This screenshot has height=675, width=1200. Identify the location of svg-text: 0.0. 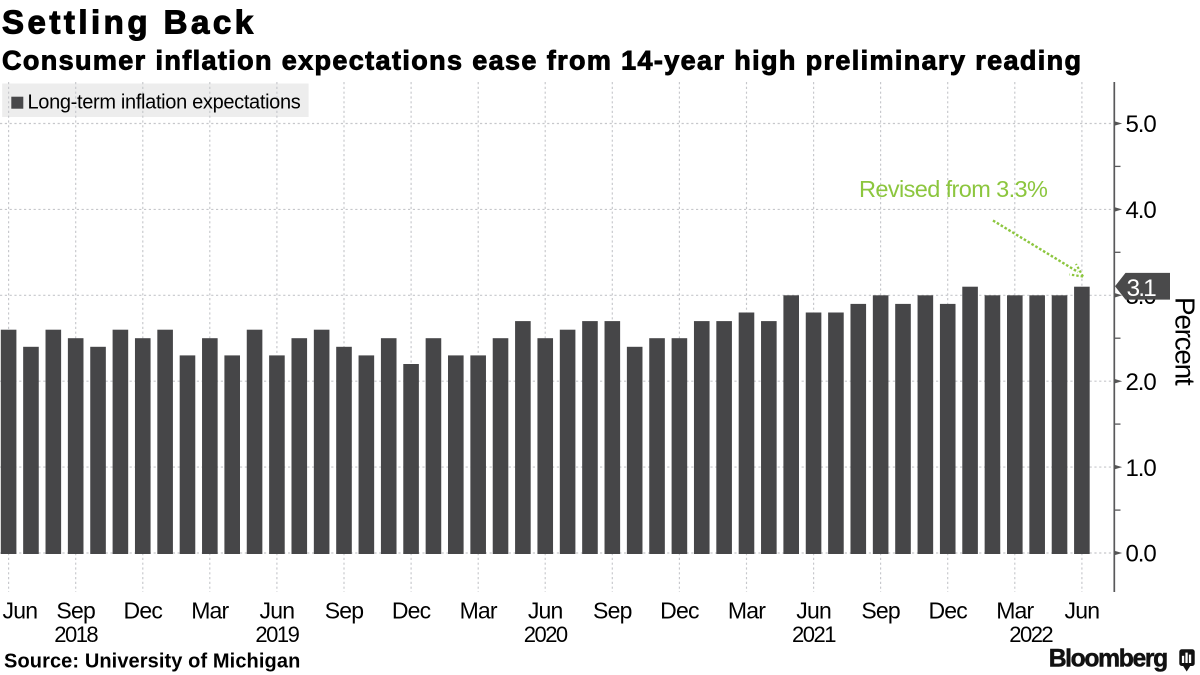
(1141, 554).